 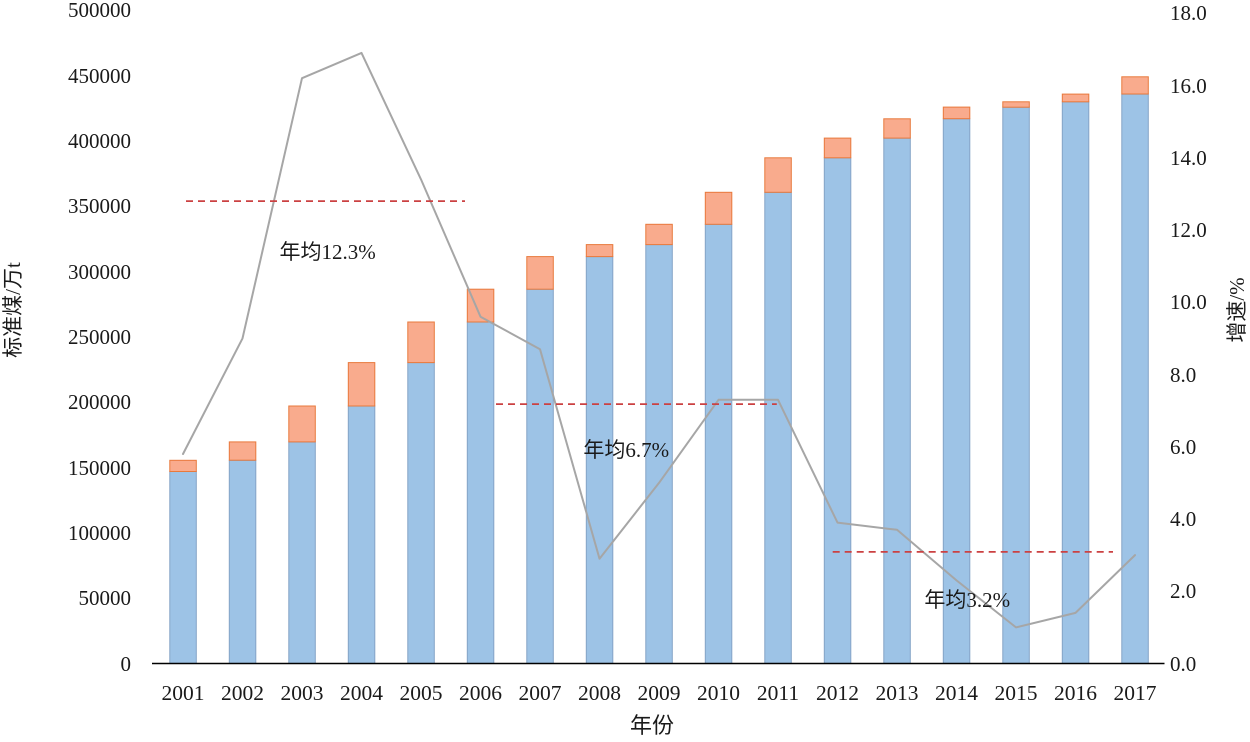 I want to click on bar-base-2012, so click(x=837, y=411).